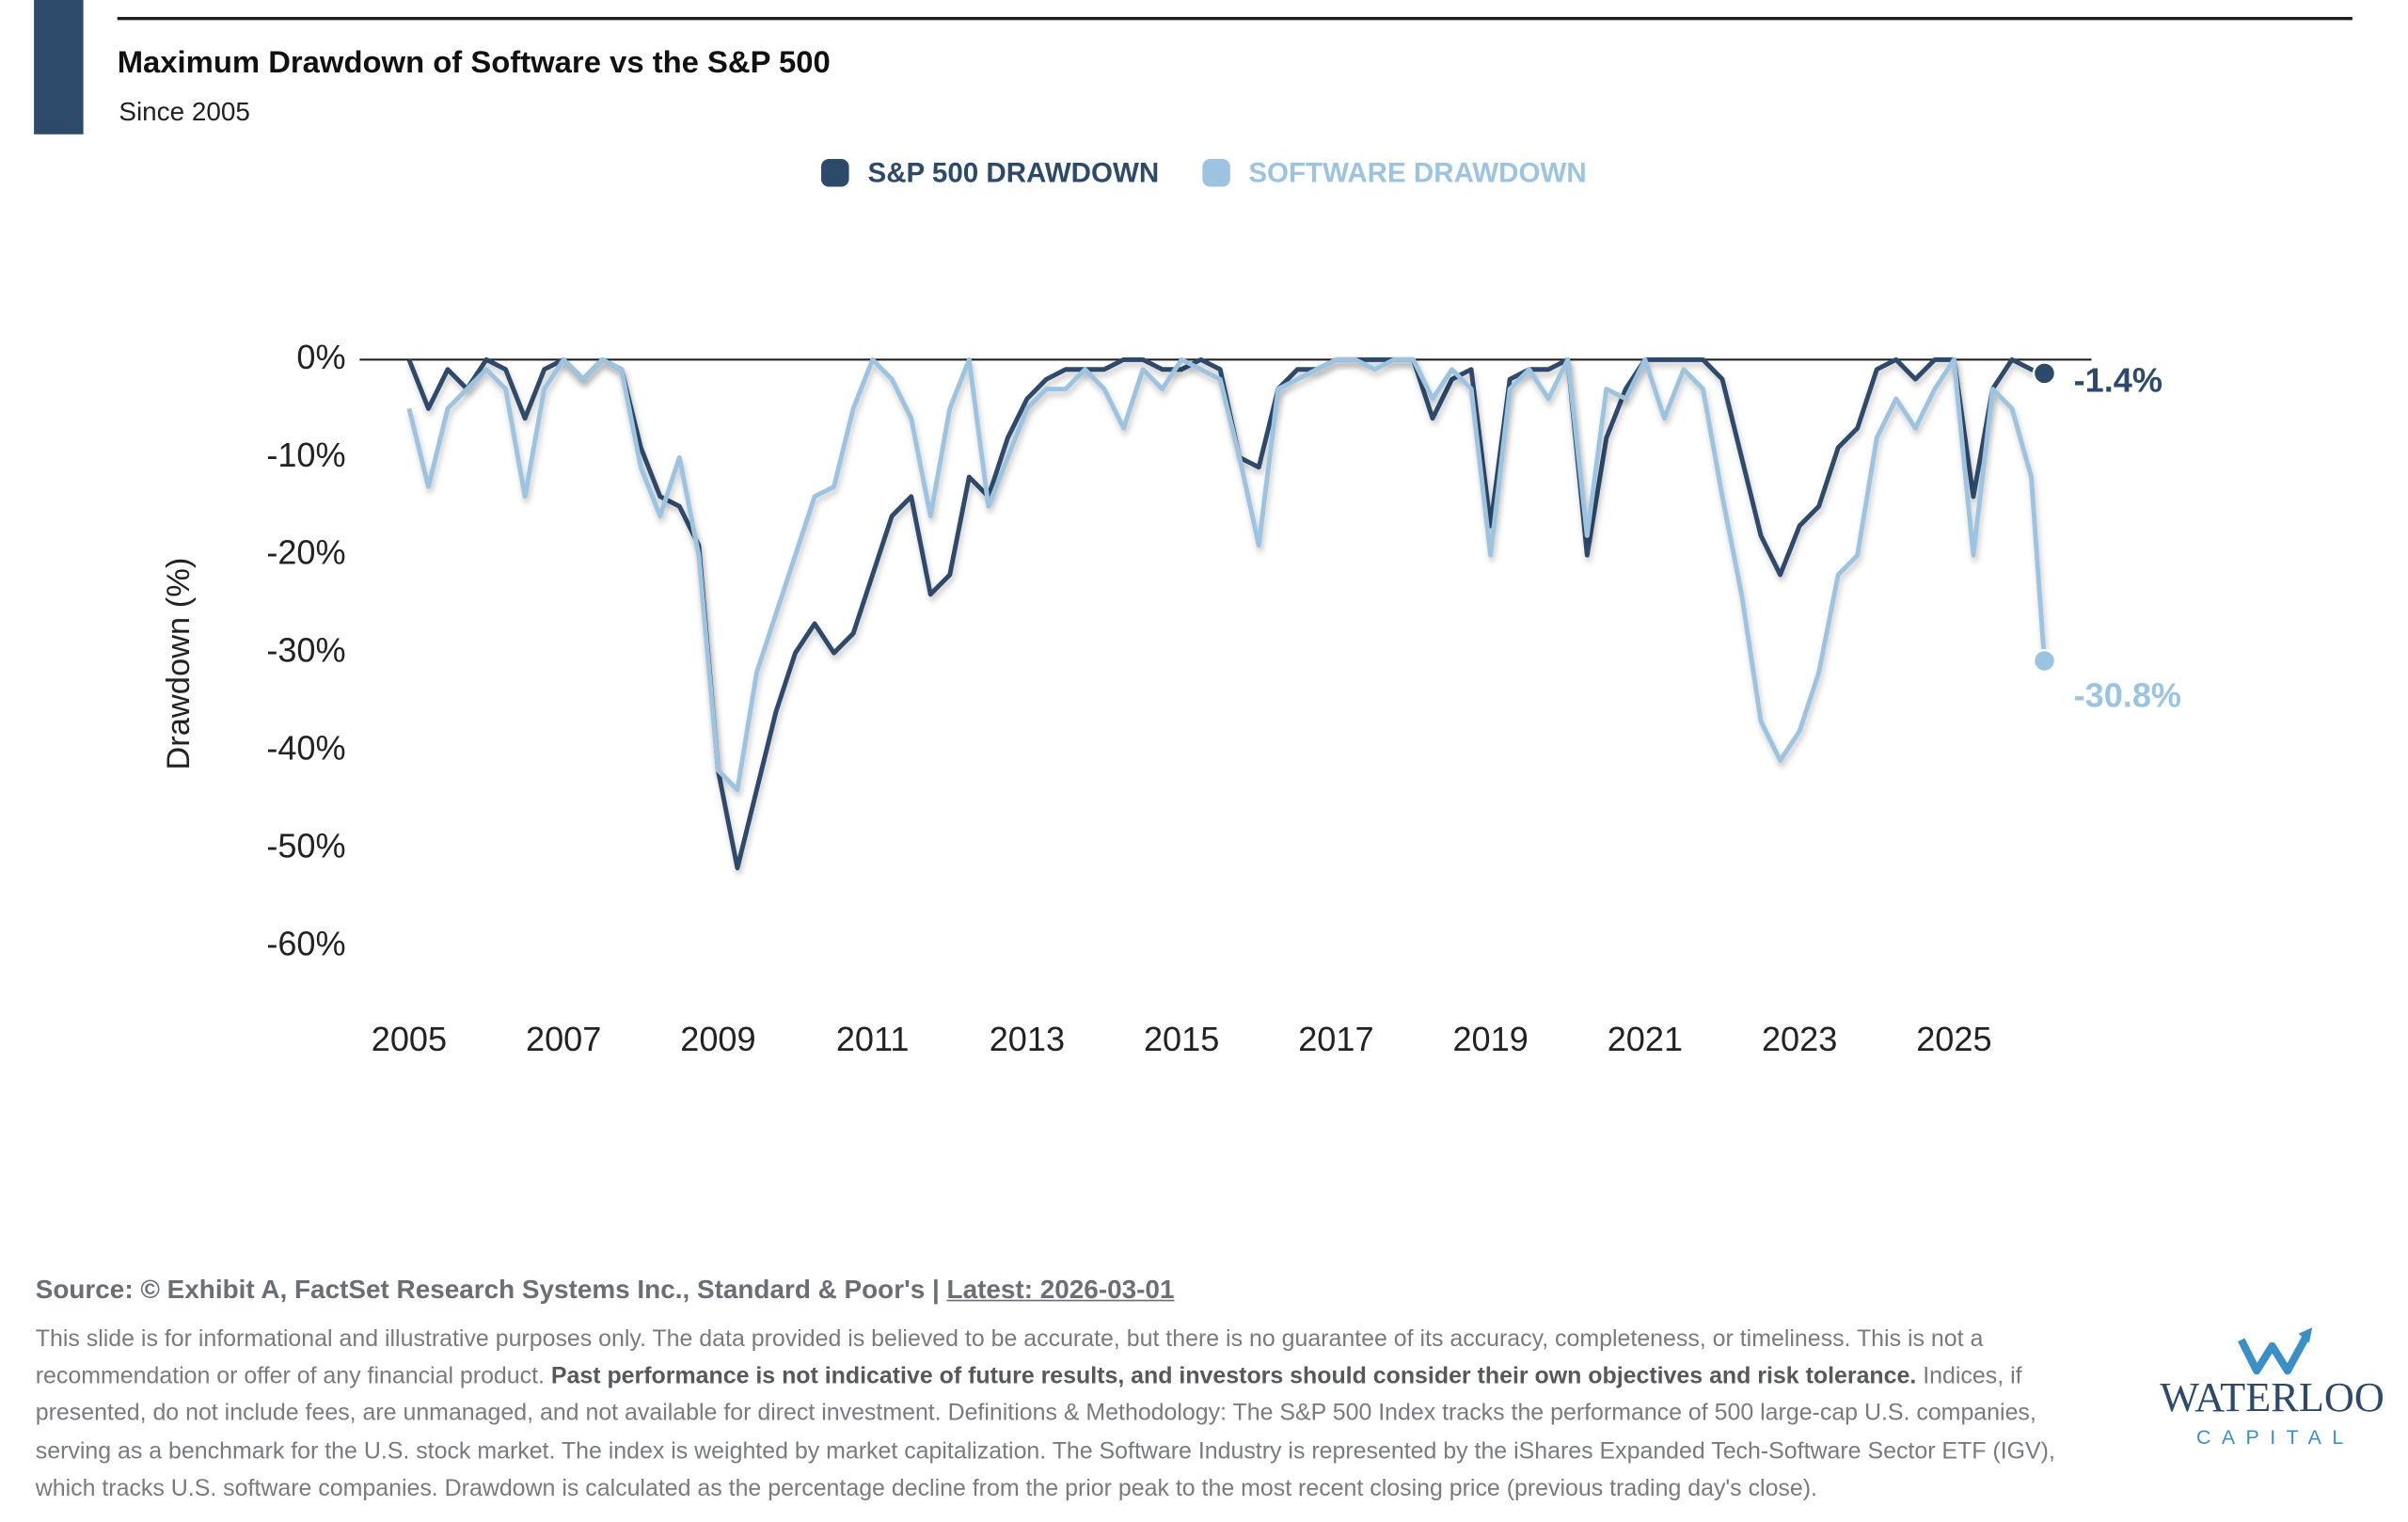  I want to click on logo-icon, so click(2276, 1351).